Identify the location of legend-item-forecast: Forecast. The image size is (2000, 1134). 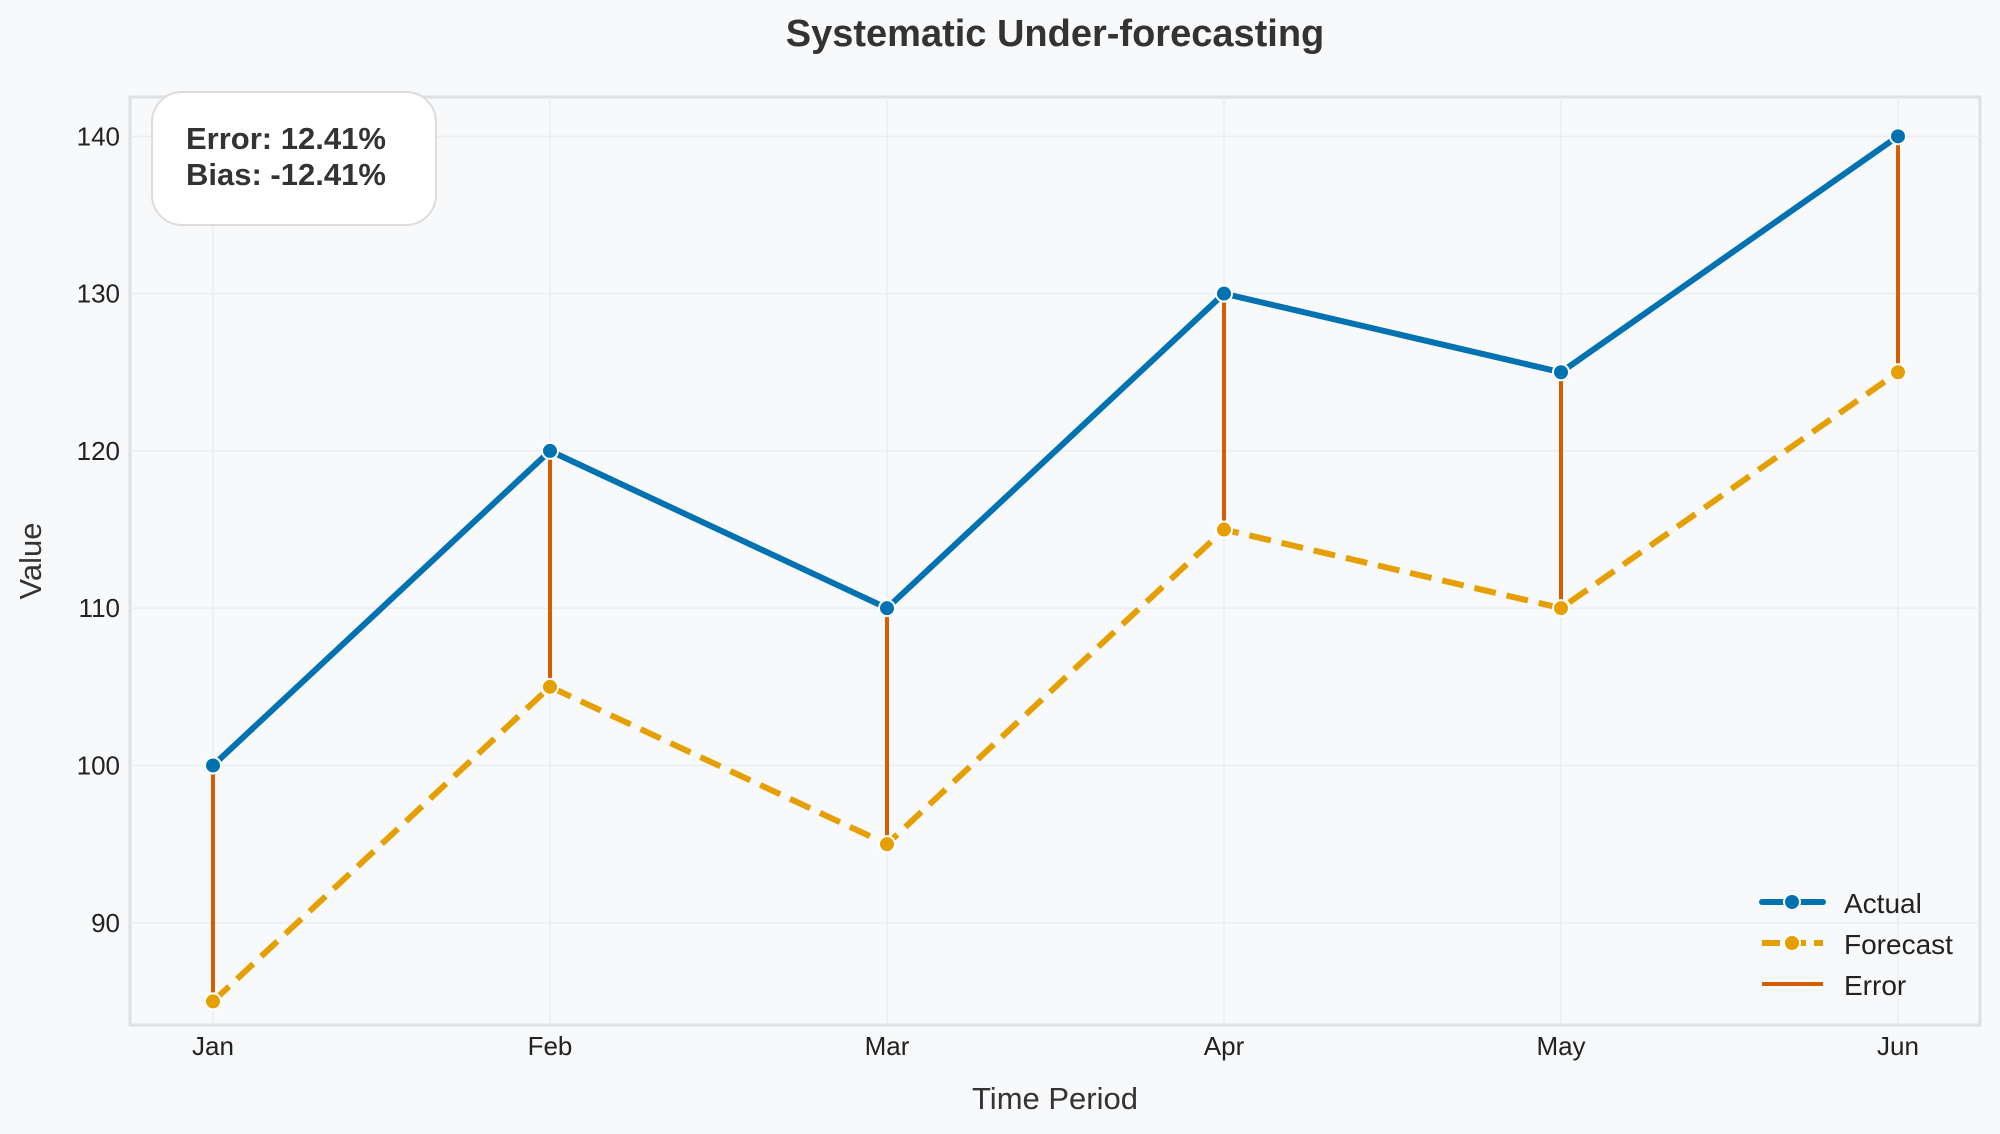
(1857, 944).